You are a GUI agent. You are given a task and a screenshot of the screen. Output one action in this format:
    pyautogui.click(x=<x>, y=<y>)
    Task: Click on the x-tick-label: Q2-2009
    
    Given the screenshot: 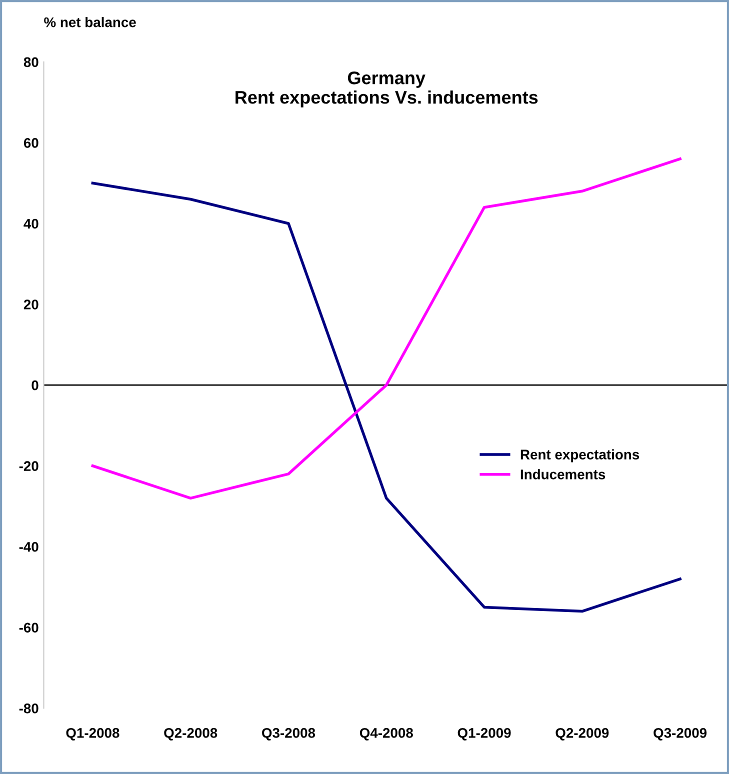 What is the action you would take?
    pyautogui.click(x=582, y=734)
    